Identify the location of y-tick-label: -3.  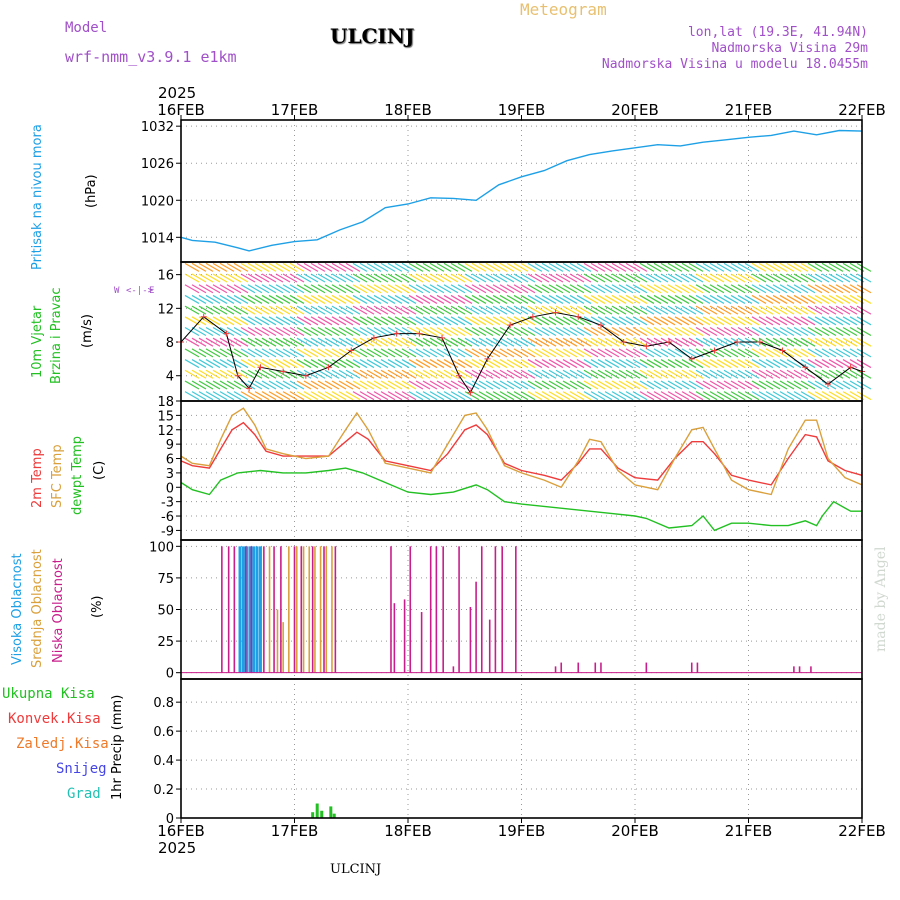
(167, 503).